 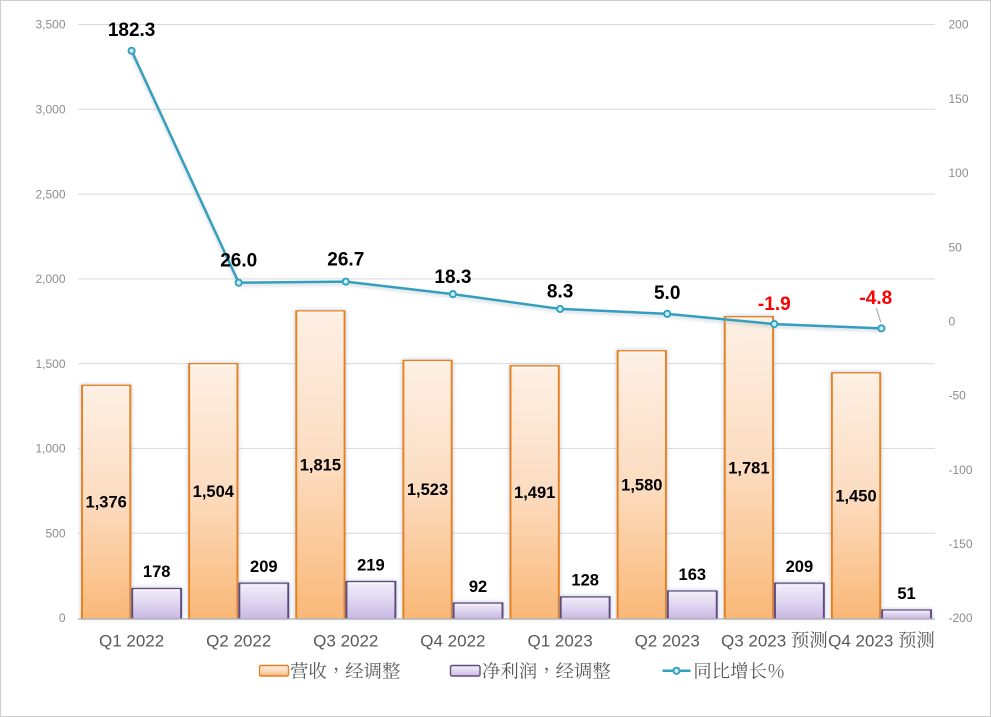 I want to click on svg-text: 500, so click(x=55, y=533).